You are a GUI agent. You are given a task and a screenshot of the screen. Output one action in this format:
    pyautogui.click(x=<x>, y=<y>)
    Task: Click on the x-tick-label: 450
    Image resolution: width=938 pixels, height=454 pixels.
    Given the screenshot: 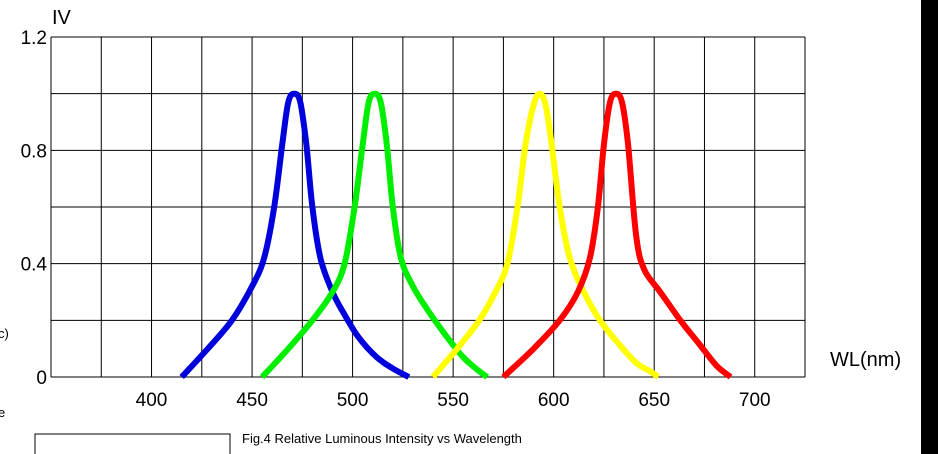 What is the action you would take?
    pyautogui.click(x=252, y=400)
    